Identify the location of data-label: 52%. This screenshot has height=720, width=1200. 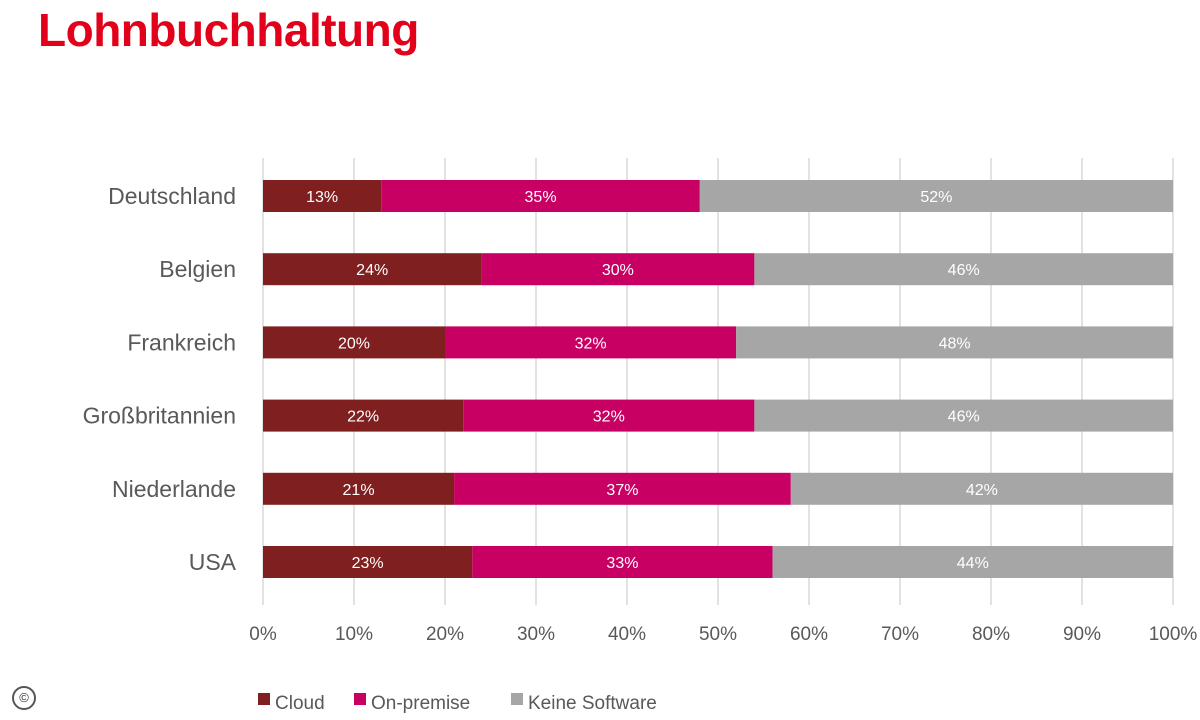
(936, 197).